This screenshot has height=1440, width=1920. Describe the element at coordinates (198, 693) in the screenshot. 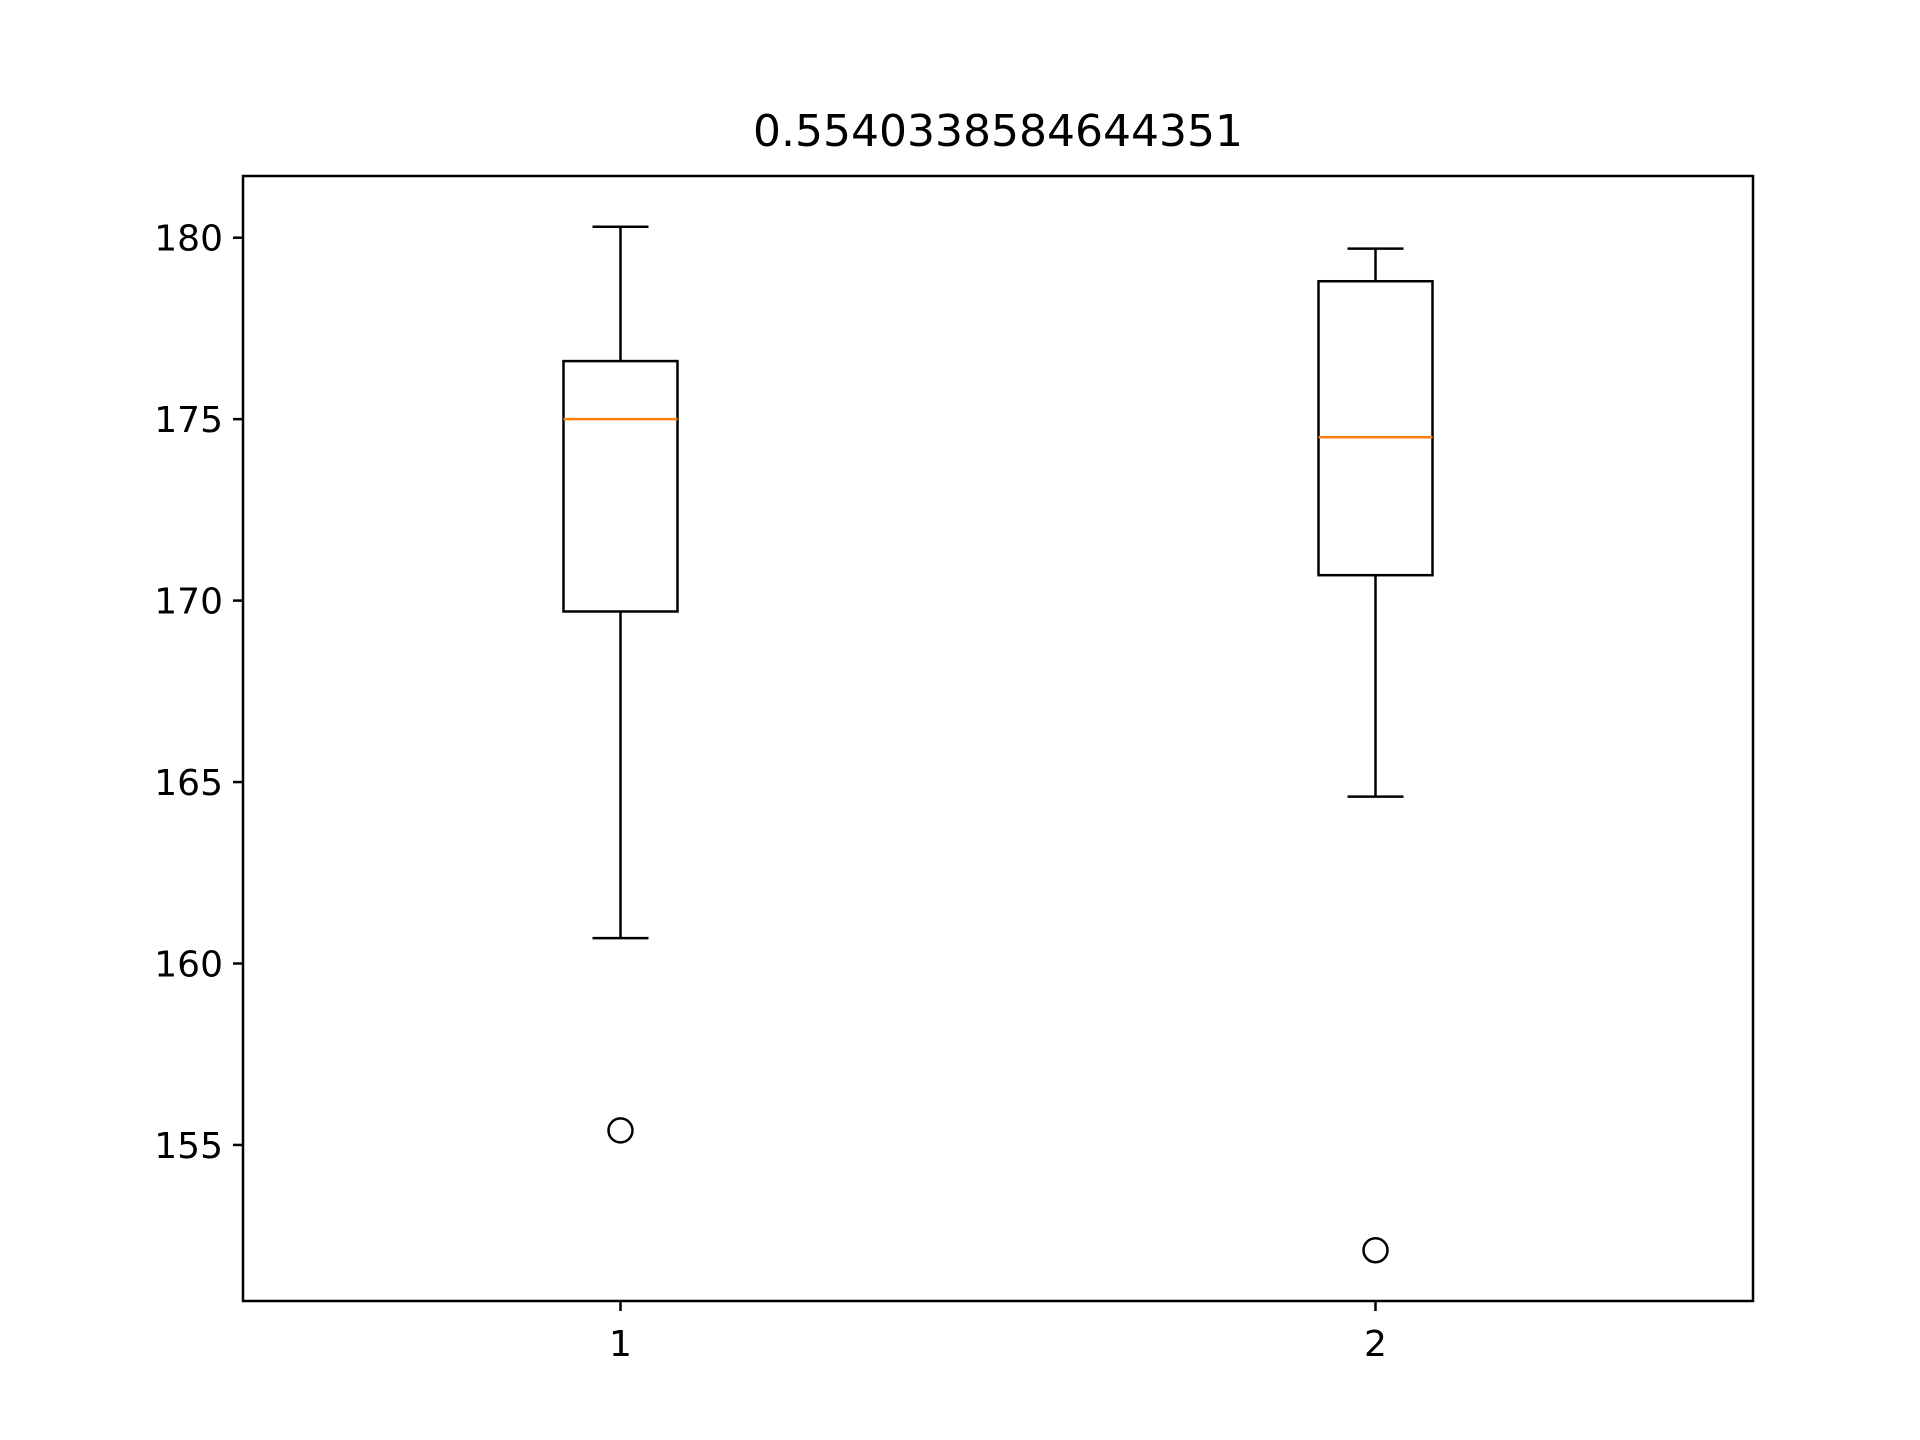

I see `y-axis: 155 160 165 170 175 180` at that location.